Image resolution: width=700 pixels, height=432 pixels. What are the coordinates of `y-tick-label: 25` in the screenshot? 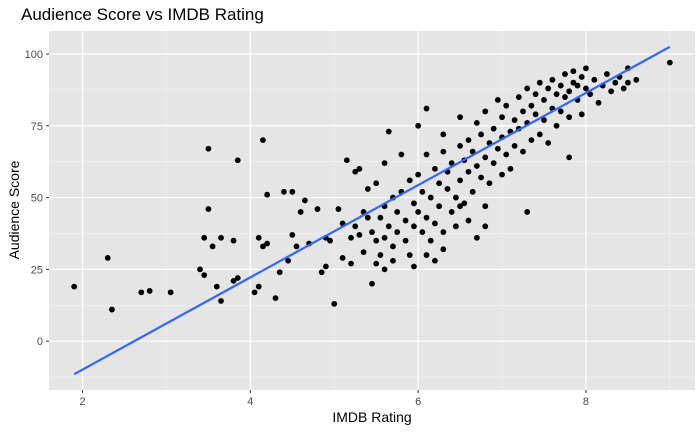 It's located at (37, 270).